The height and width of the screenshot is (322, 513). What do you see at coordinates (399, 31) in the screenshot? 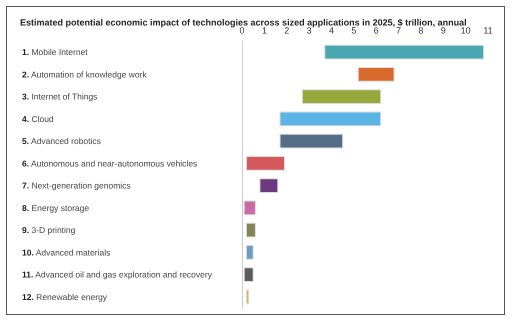
I see `x-tick-label: 7` at bounding box center [399, 31].